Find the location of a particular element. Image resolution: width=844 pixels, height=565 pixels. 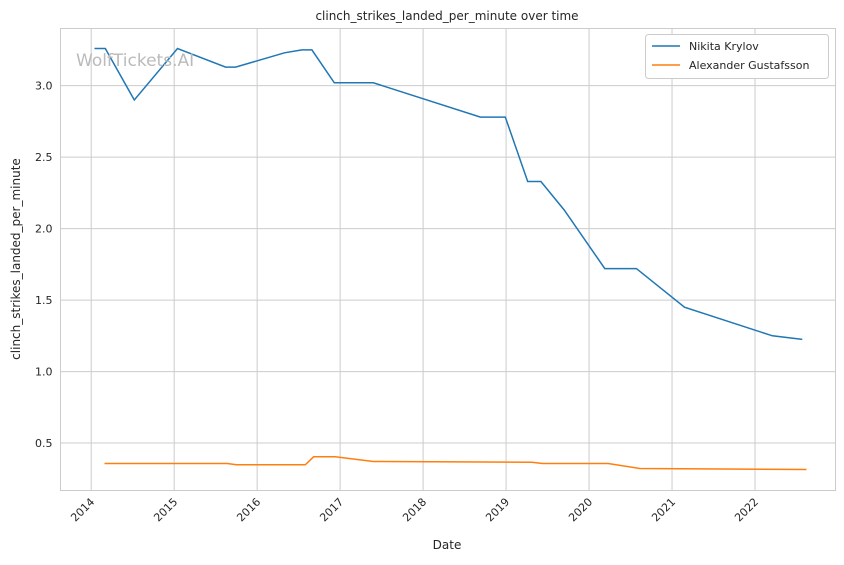

x-tick-label: 2022 is located at coordinates (746, 509).